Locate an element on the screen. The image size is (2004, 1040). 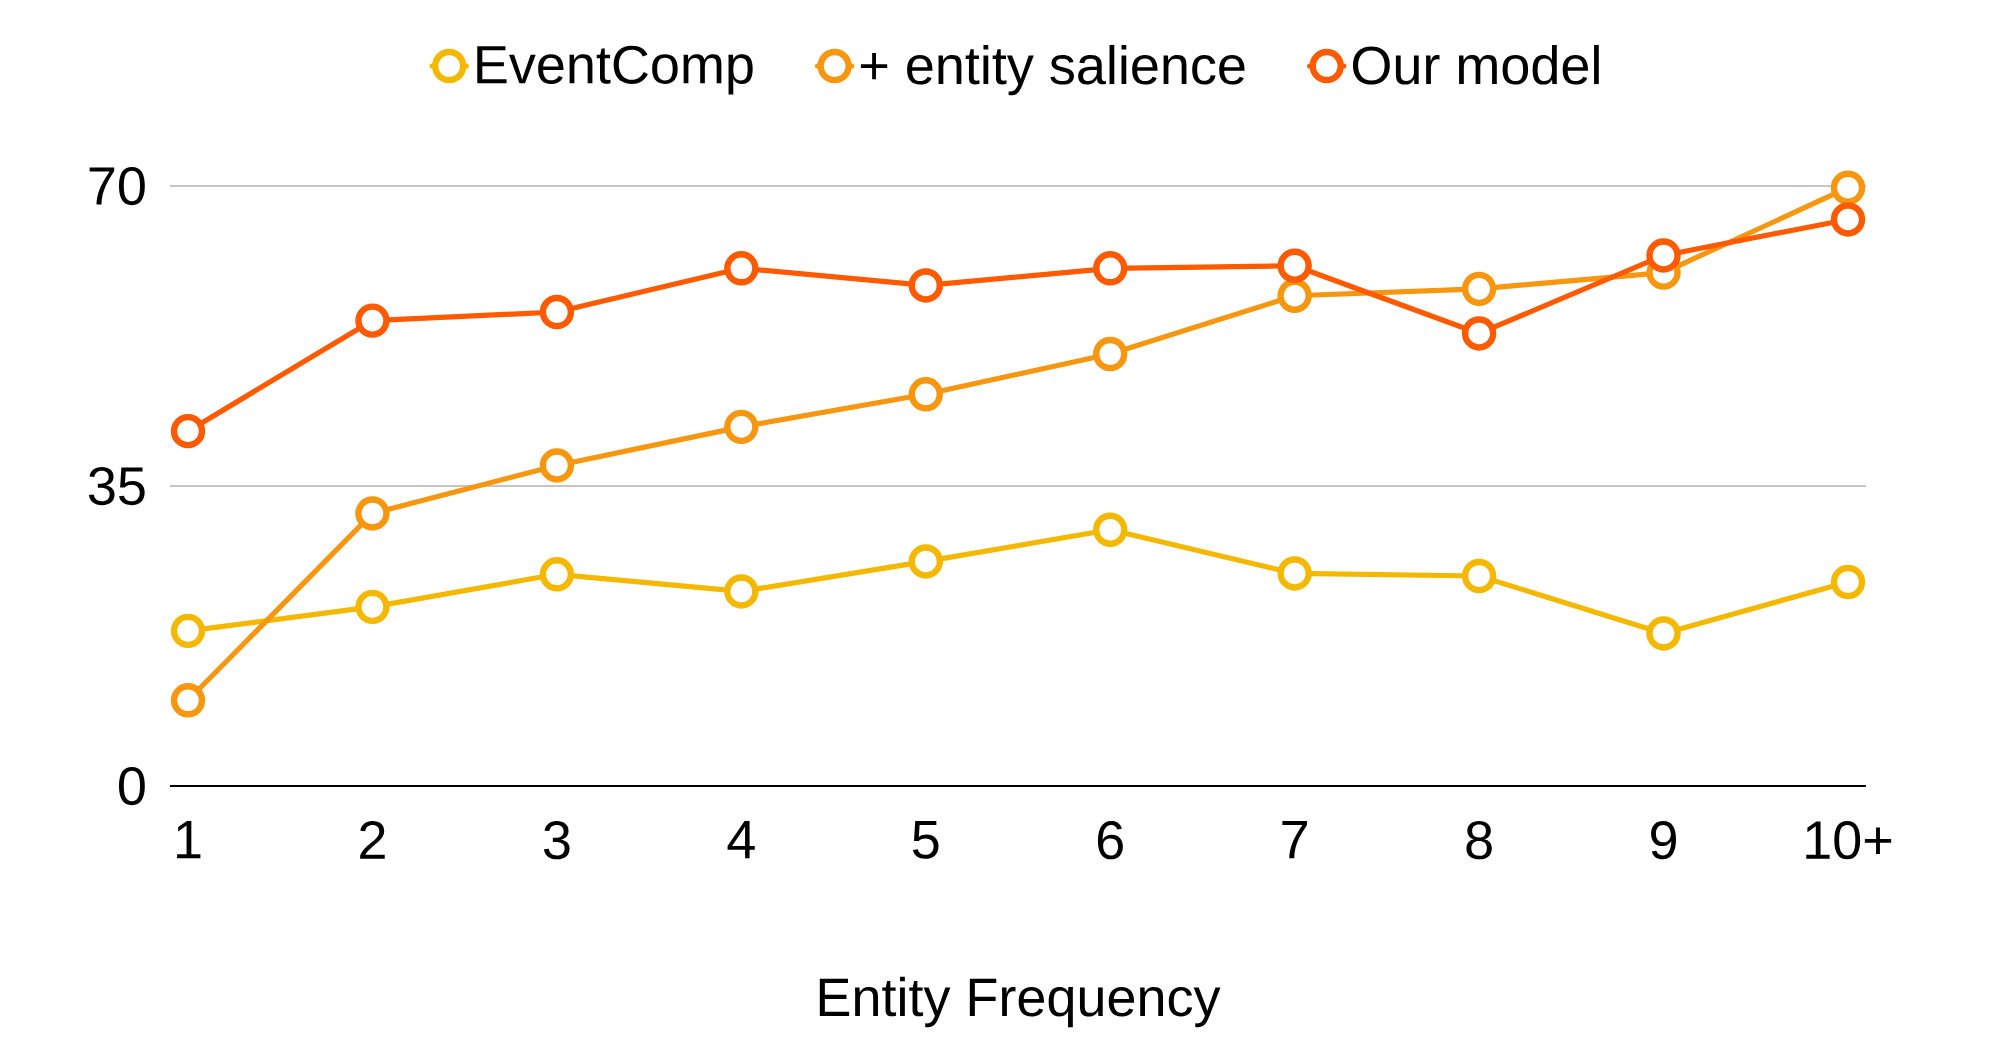
x-tick-label: 5 is located at coordinates (925, 840).